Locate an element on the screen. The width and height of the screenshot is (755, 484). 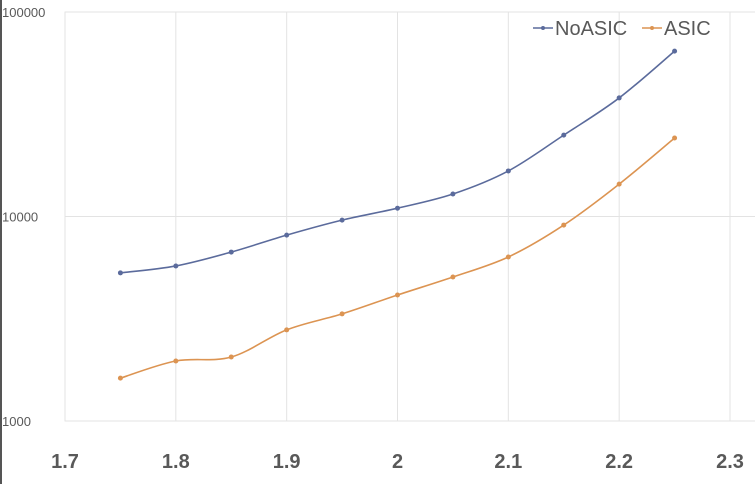
x-tick-label: 1.9 is located at coordinates (287, 462).